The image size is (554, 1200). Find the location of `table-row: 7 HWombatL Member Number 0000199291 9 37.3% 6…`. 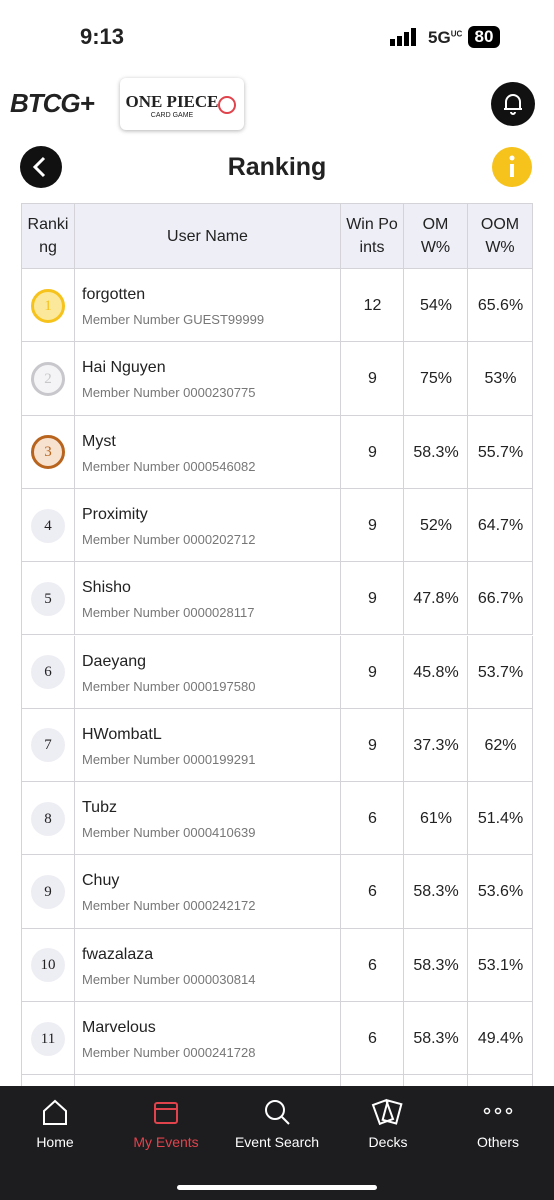

table-row: 7 HWombatL Member Number 0000199291 9 37.3% 6… is located at coordinates (277, 745).